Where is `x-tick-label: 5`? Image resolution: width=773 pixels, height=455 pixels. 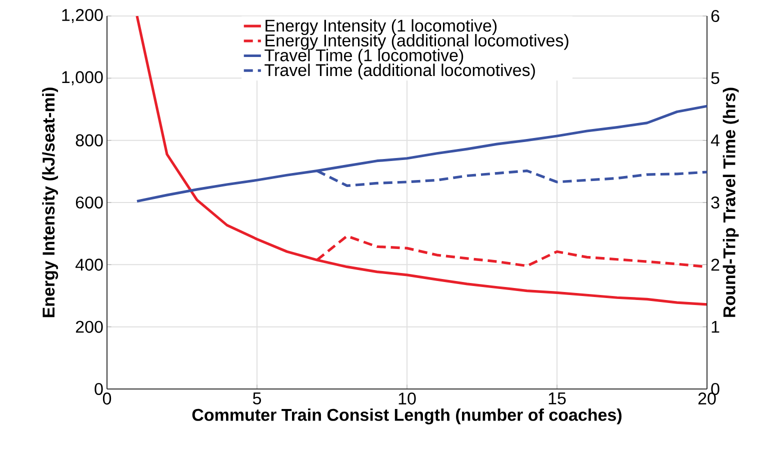
x-tick-label: 5 is located at coordinates (257, 398).